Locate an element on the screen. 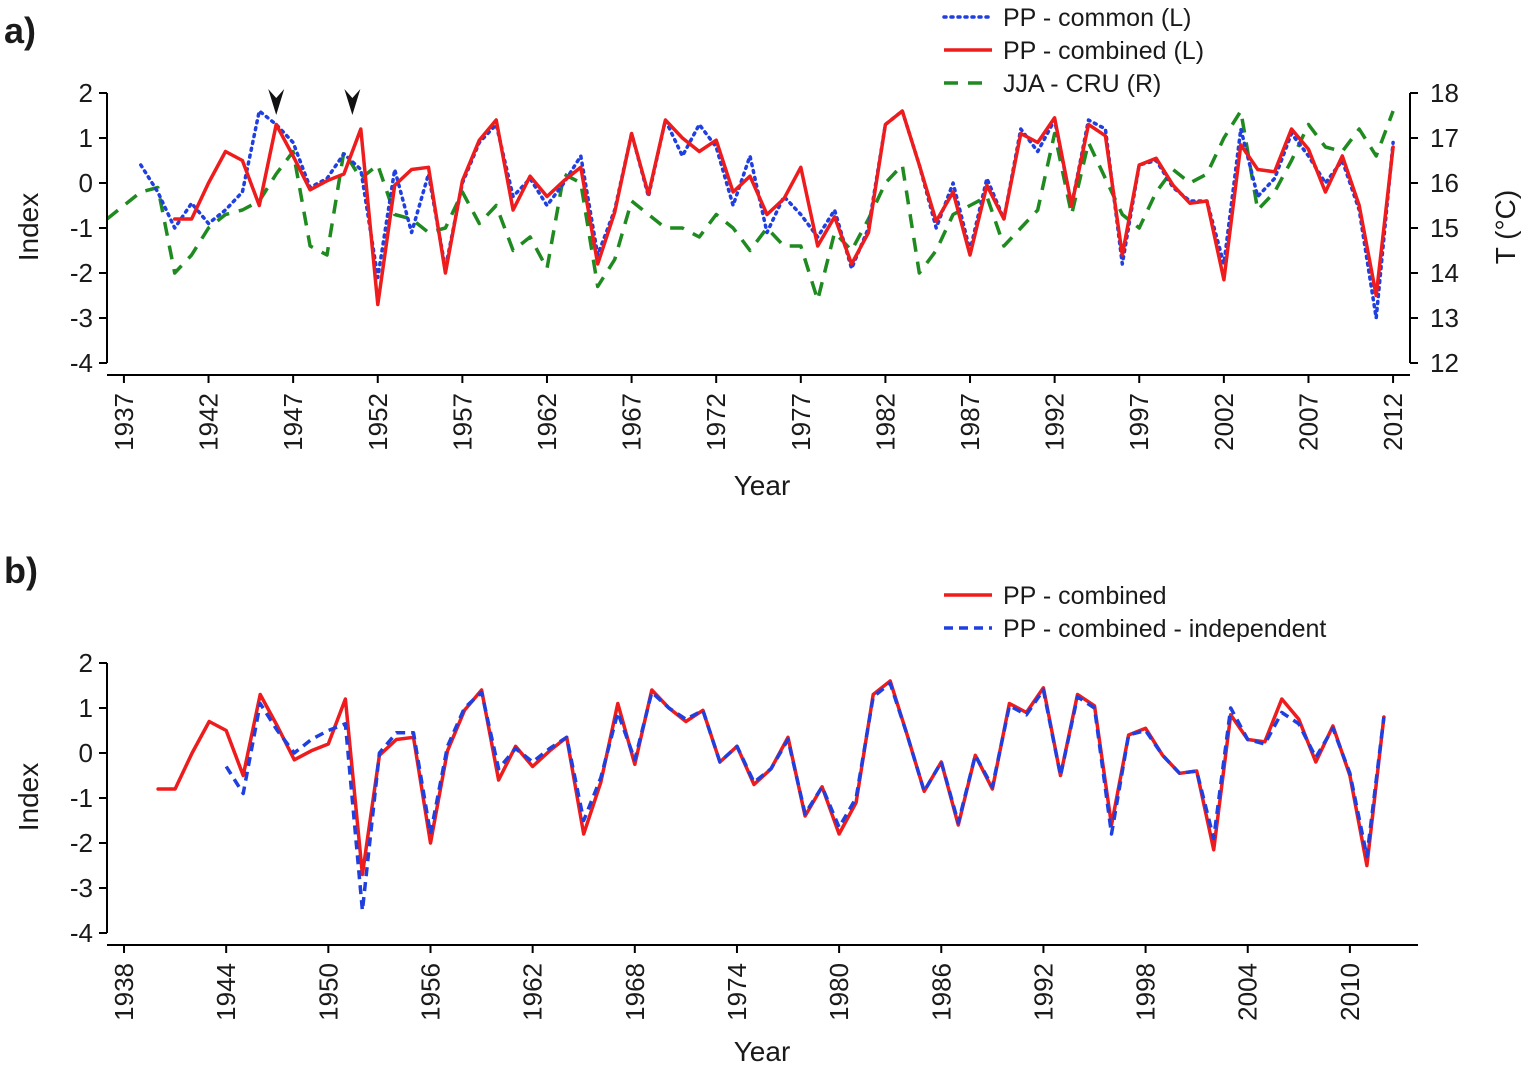 The image size is (1525, 1067). x-tick-label: 1937 is located at coordinates (124, 422).